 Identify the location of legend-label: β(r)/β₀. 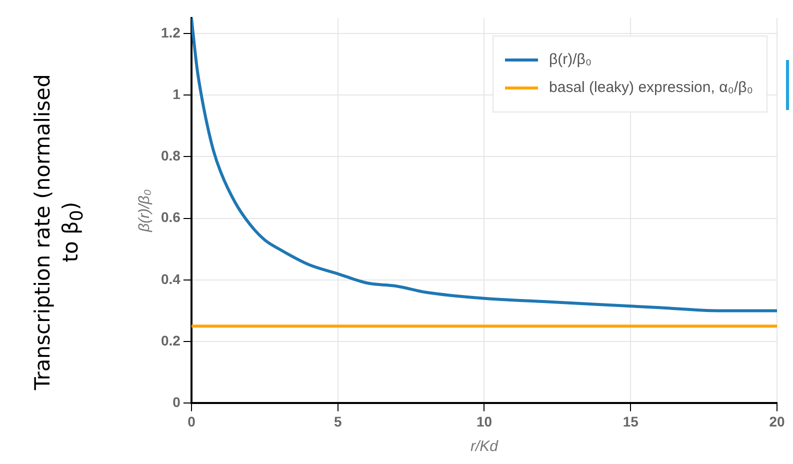
(570, 59).